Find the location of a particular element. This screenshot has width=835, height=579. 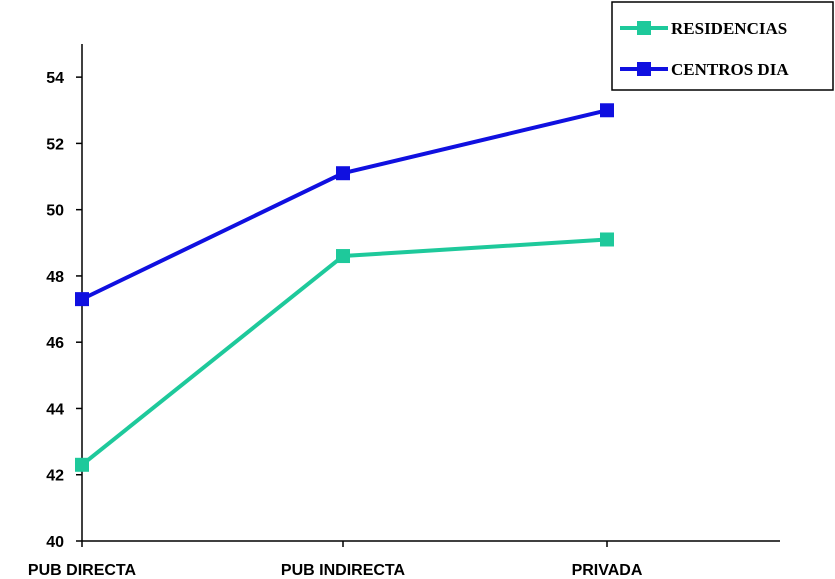

y-tick-label: 40 is located at coordinates (55, 542).